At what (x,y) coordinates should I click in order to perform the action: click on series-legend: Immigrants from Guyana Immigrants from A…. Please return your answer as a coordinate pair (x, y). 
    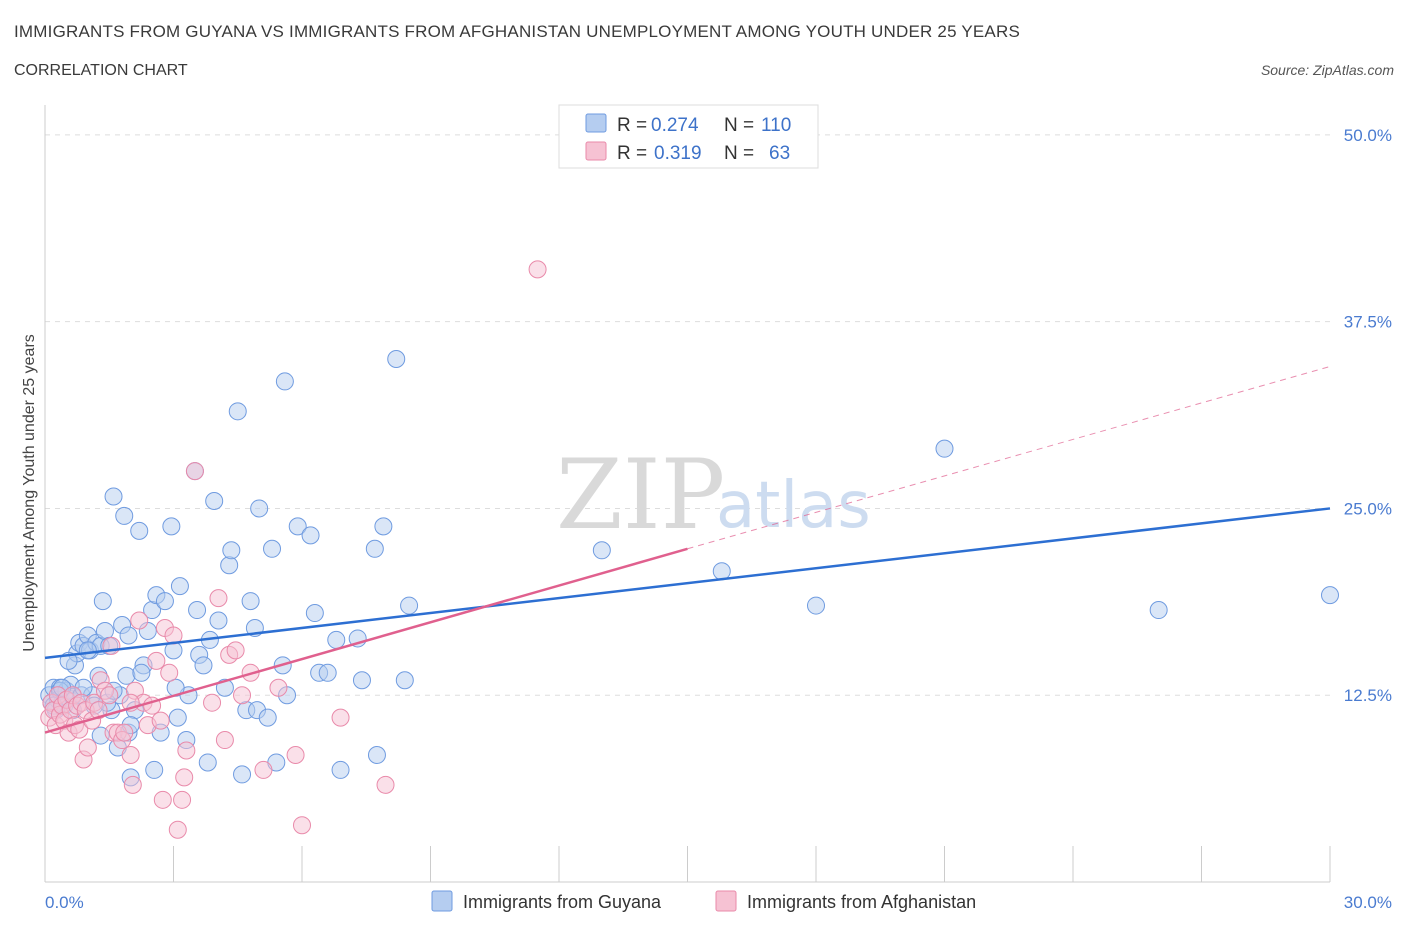
    Looking at the image, I should click on (703, 901).